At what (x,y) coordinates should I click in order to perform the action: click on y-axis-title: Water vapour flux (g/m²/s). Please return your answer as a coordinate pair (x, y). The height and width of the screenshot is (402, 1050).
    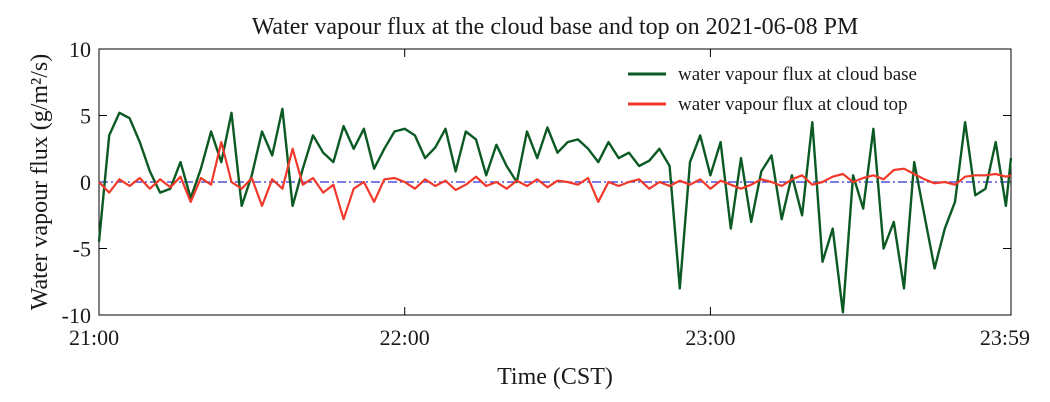
    Looking at the image, I should click on (40, 182).